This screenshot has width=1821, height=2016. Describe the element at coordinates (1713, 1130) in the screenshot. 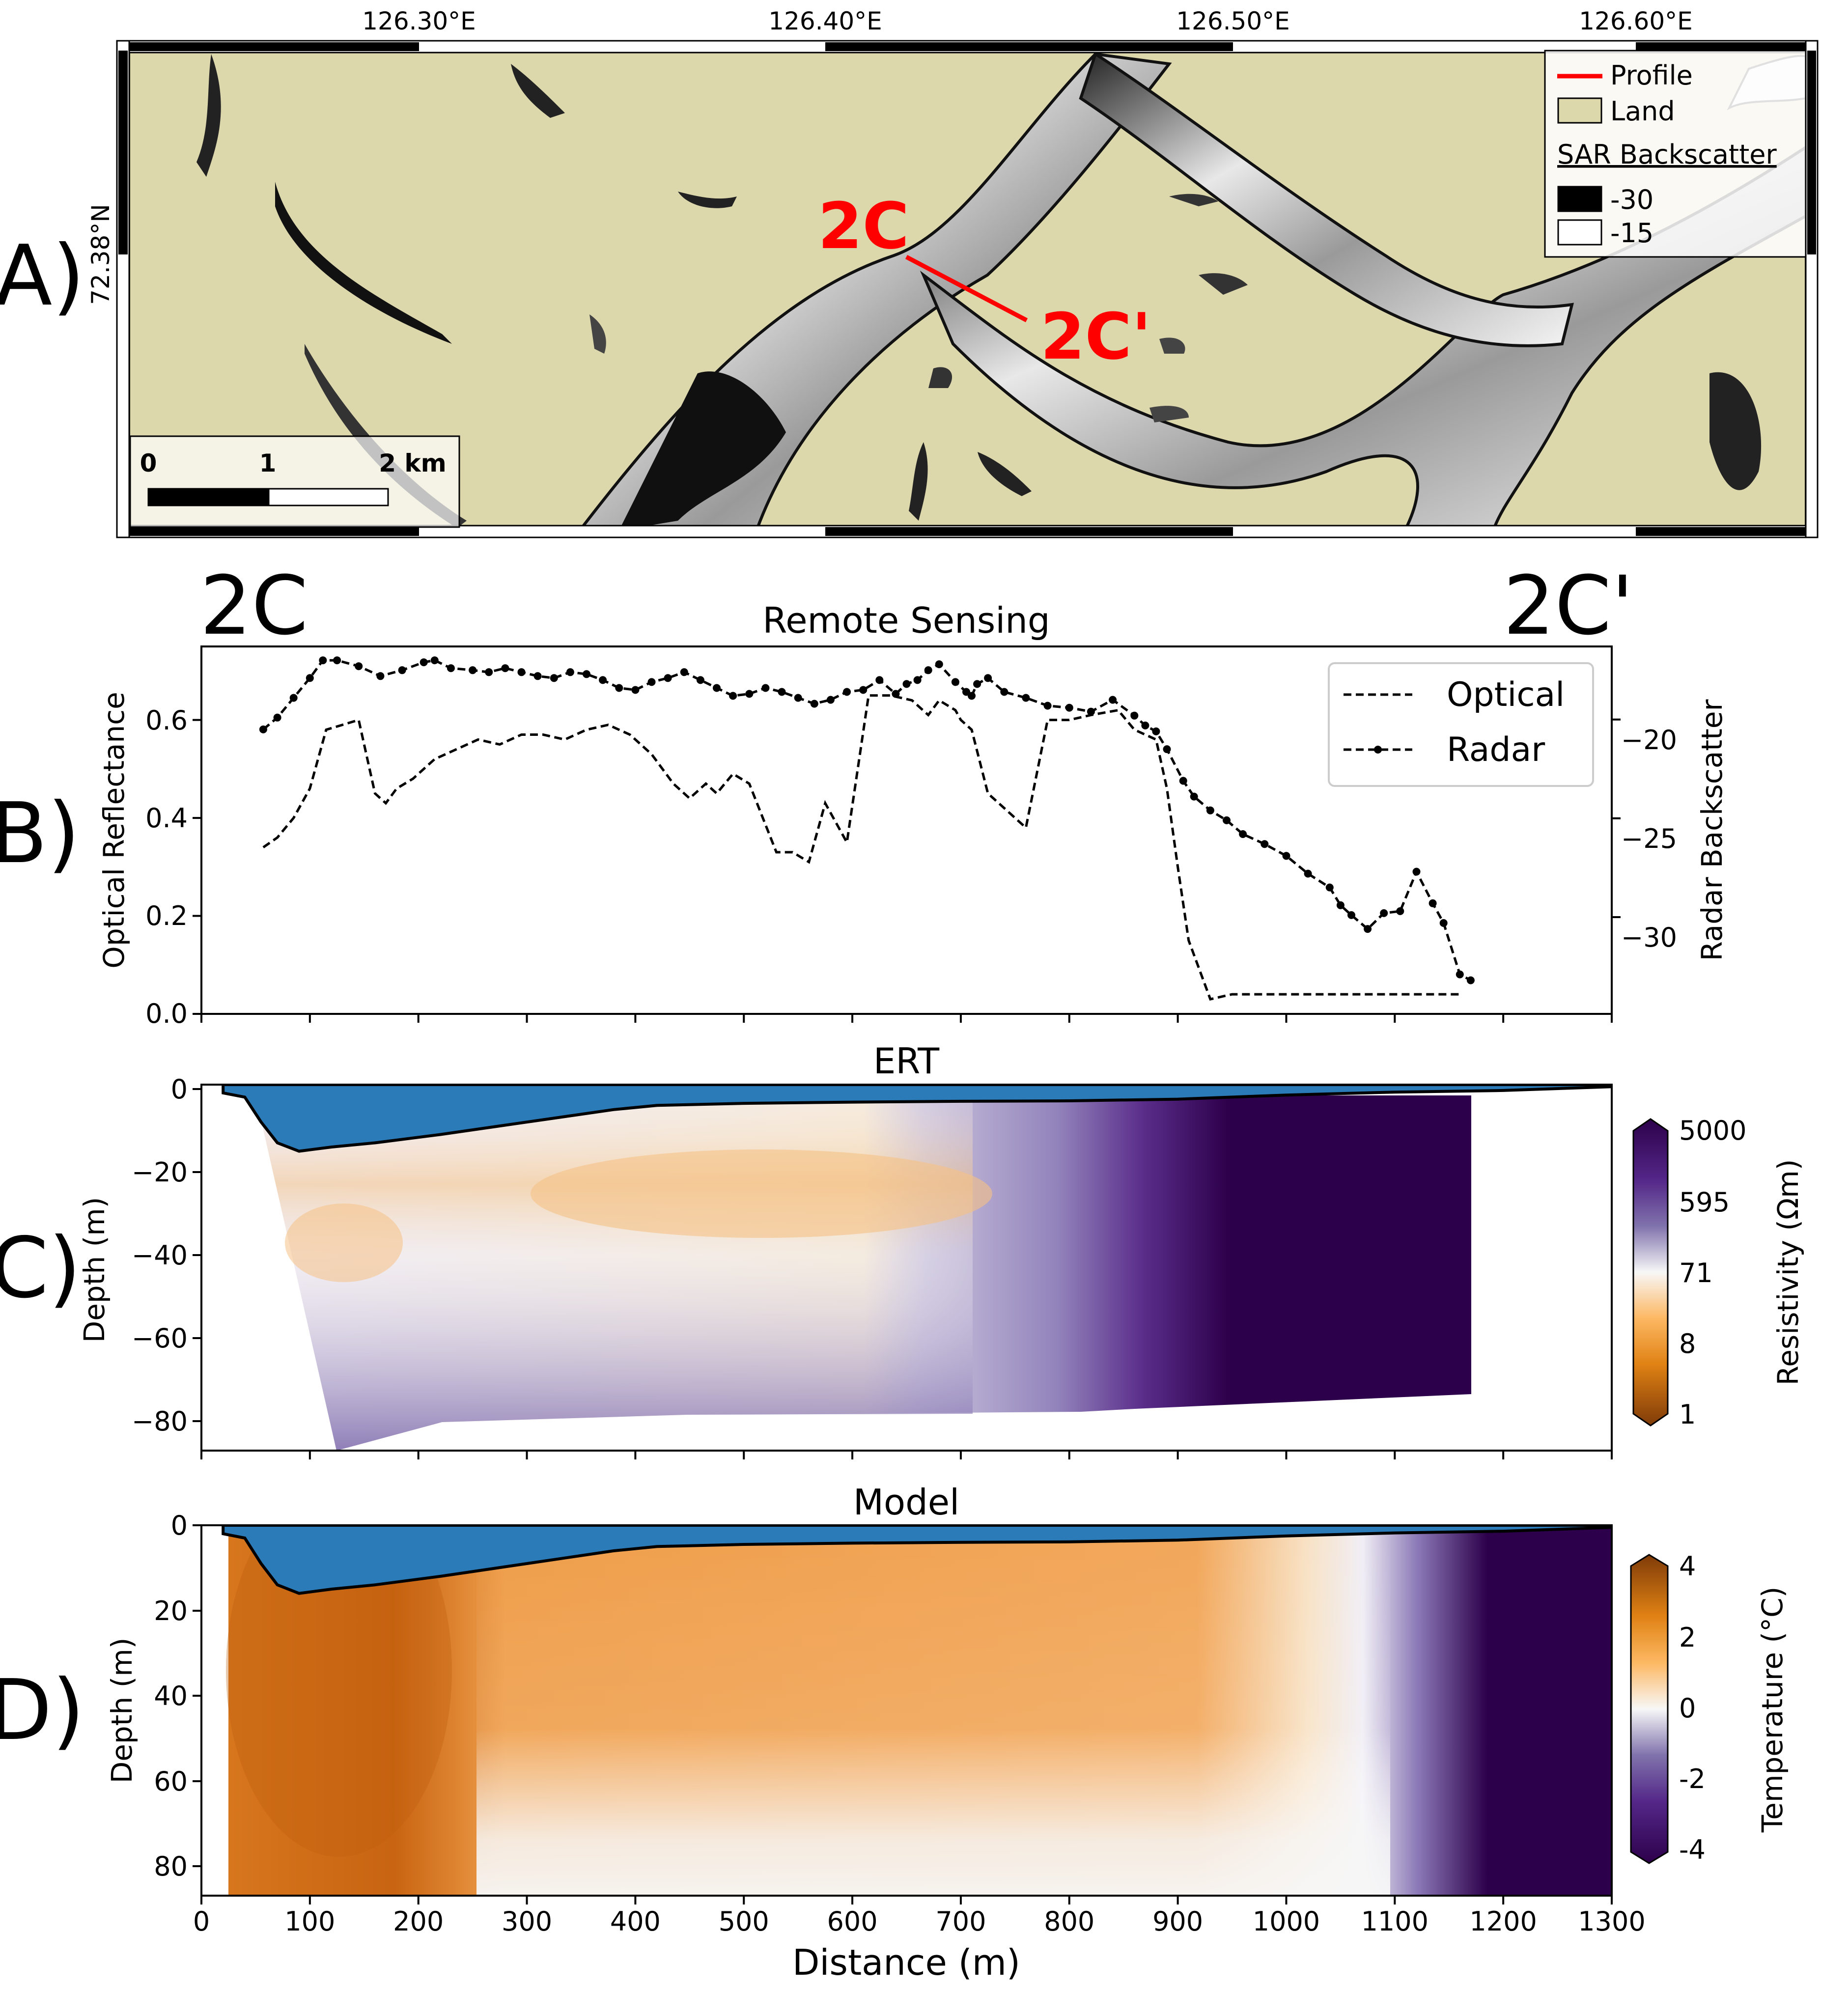

I see `colorbar-tick-label: 5000` at that location.